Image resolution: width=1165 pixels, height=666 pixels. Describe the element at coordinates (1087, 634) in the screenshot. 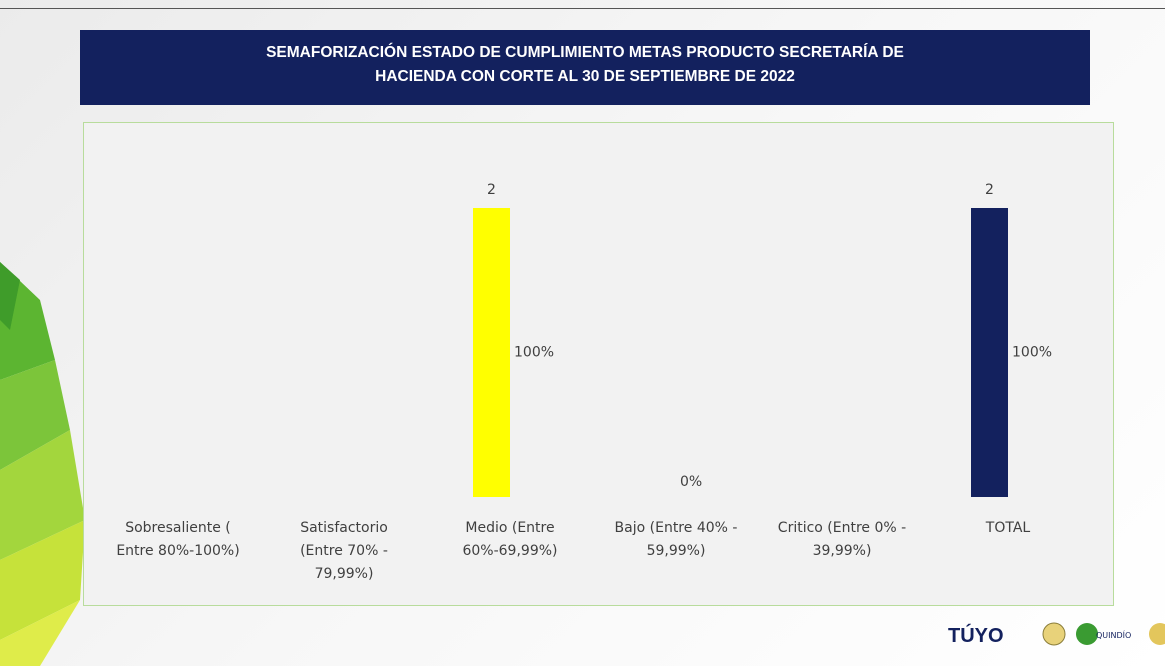

I see `logo-mark` at that location.